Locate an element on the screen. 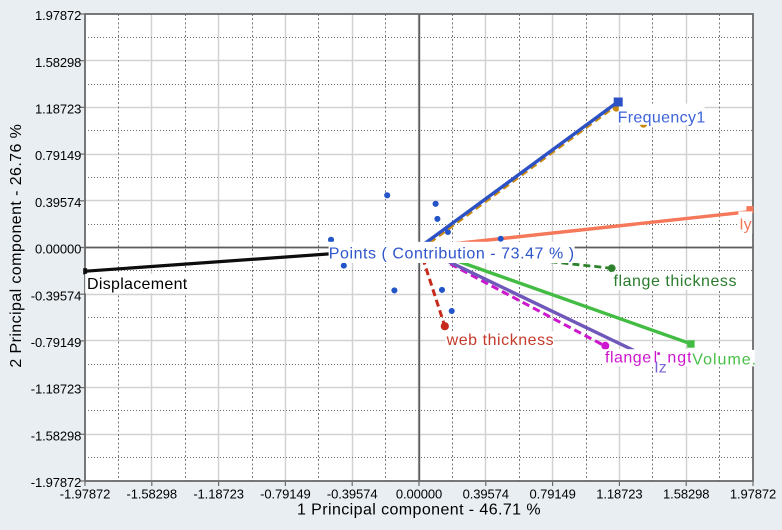 This screenshot has height=530, width=782. svg-text:Points ( Contribution - 73.47: Points ( Contribution - 73.47 % ) is located at coordinates (452, 253).